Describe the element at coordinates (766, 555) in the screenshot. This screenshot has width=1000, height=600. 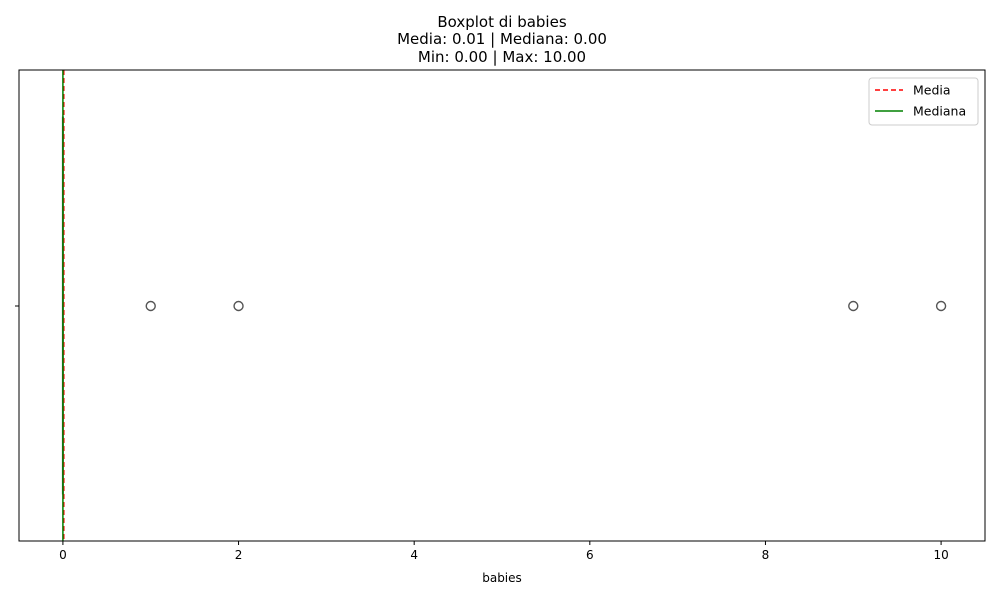
I see `x-tick-label: 8` at that location.